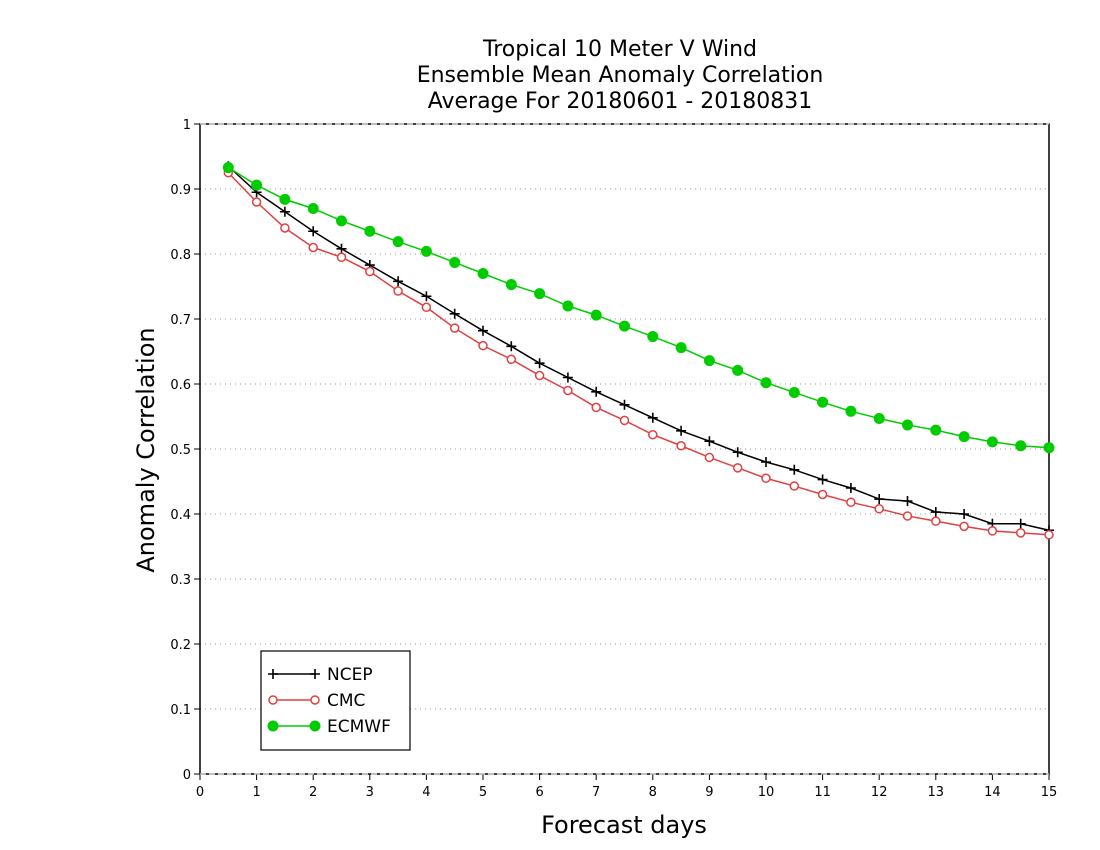 The width and height of the screenshot is (1100, 850). What do you see at coordinates (426, 792) in the screenshot?
I see `x-tick-label: 4` at bounding box center [426, 792].